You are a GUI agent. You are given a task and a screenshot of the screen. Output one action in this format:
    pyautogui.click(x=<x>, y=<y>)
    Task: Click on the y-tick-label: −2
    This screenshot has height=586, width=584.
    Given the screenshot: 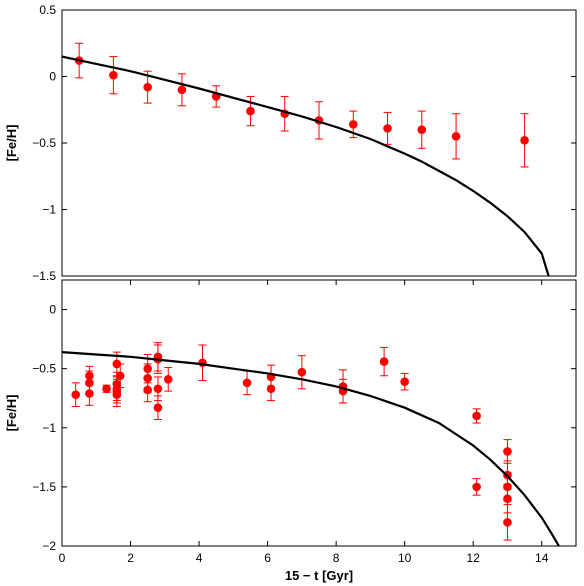 What is the action you would take?
    pyautogui.click(x=49, y=546)
    